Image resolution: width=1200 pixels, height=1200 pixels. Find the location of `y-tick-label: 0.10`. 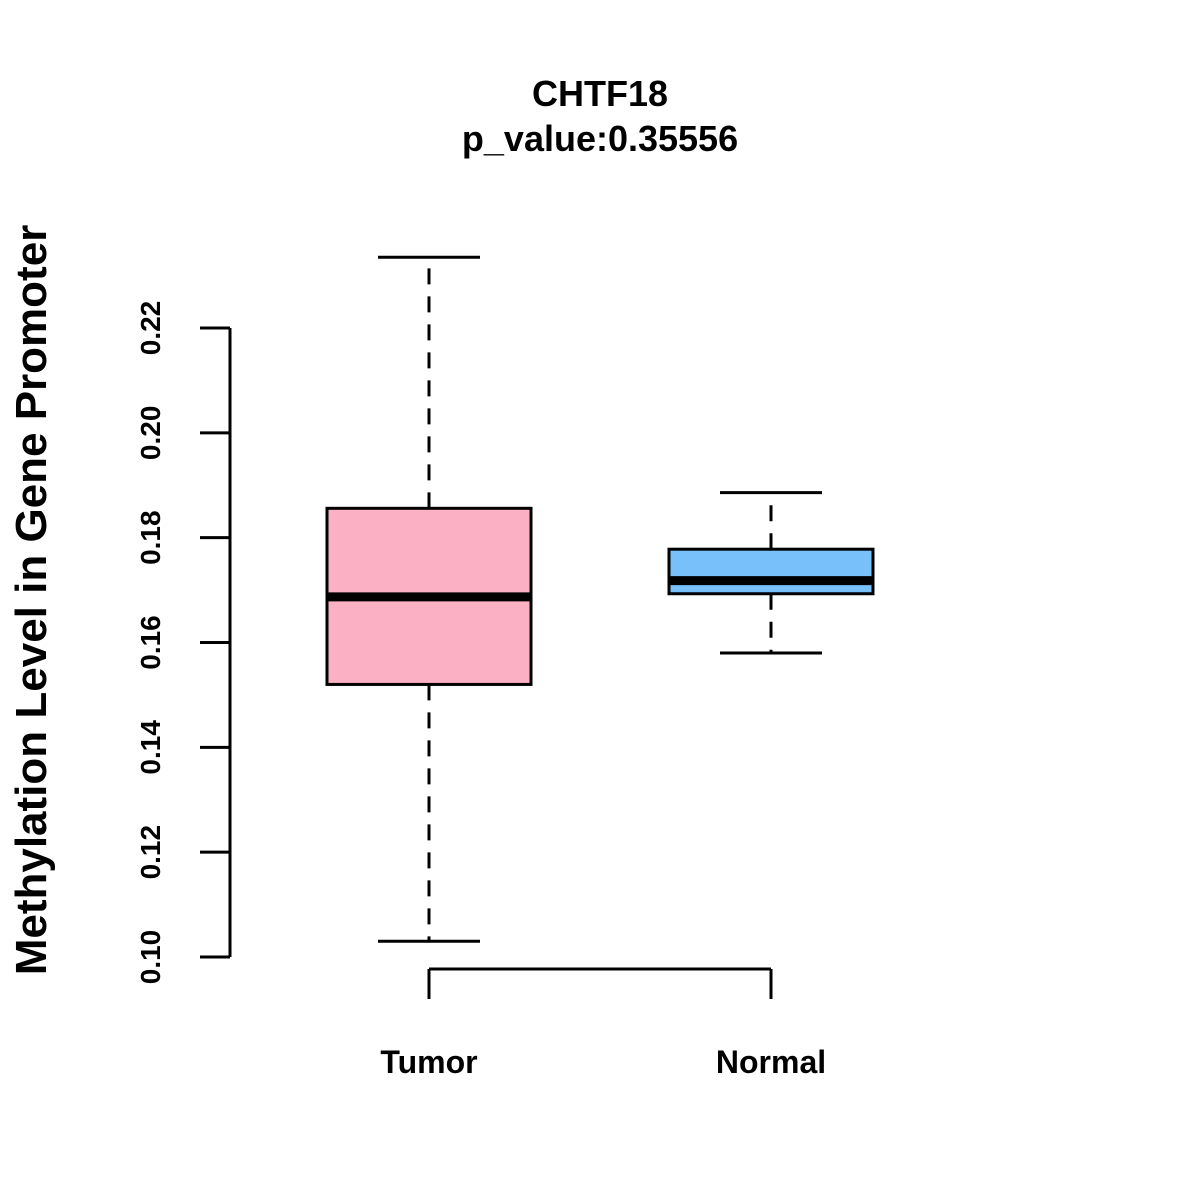

y-tick-label: 0.10 is located at coordinates (150, 957).